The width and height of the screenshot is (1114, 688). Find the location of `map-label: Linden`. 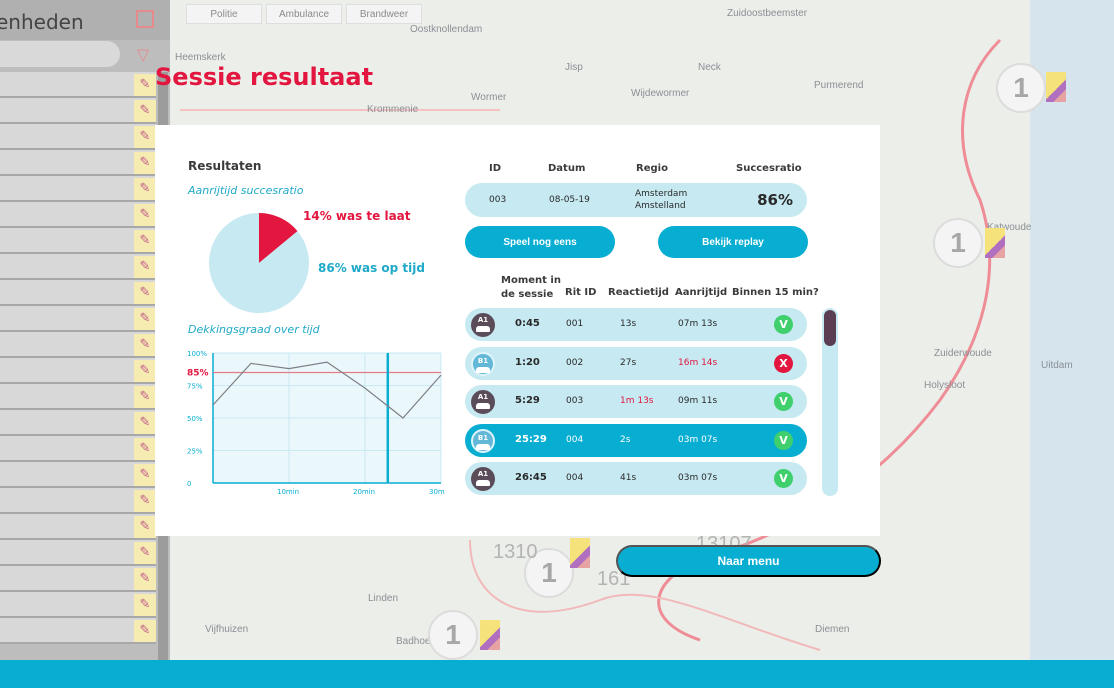

map-label: Linden is located at coordinates (383, 598).